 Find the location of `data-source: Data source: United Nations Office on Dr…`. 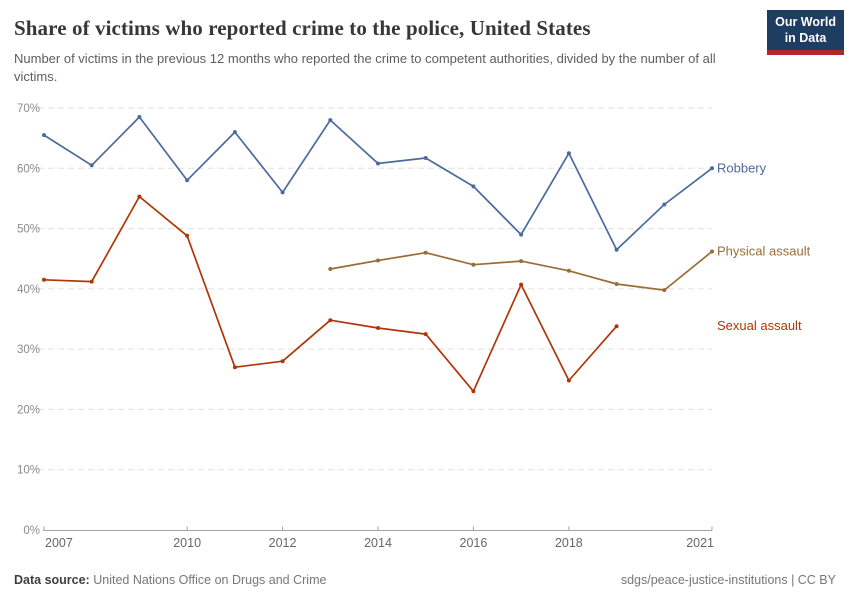

data-source: Data source: United Nations Office on Dr… is located at coordinates (170, 580).